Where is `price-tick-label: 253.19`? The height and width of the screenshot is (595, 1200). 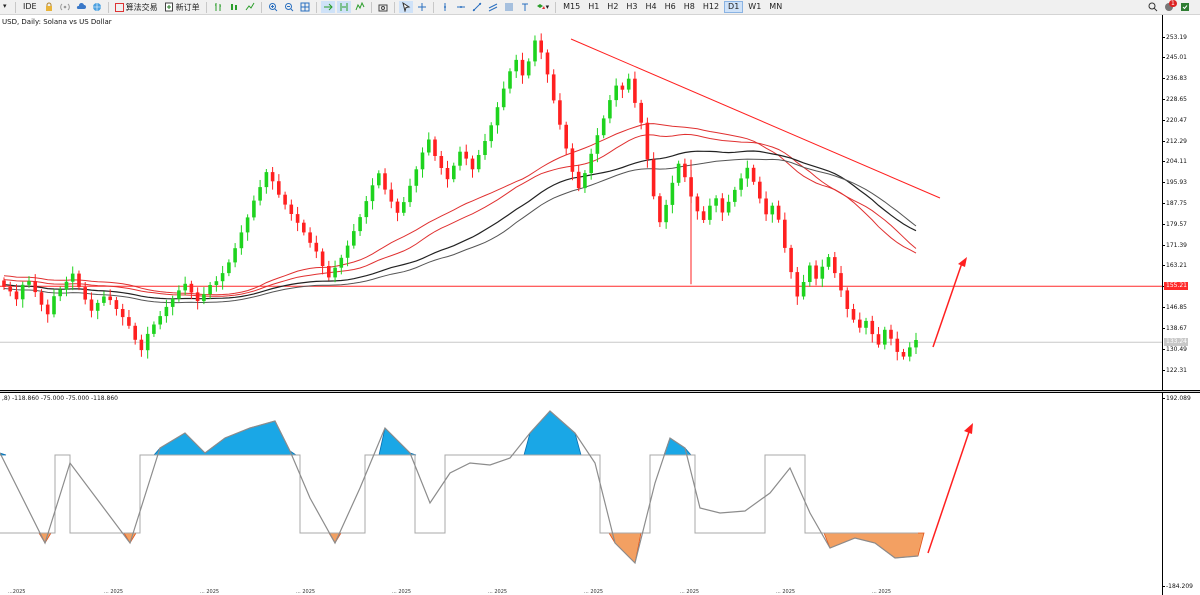
price-tick-label: 253.19 is located at coordinates (1174, 37).